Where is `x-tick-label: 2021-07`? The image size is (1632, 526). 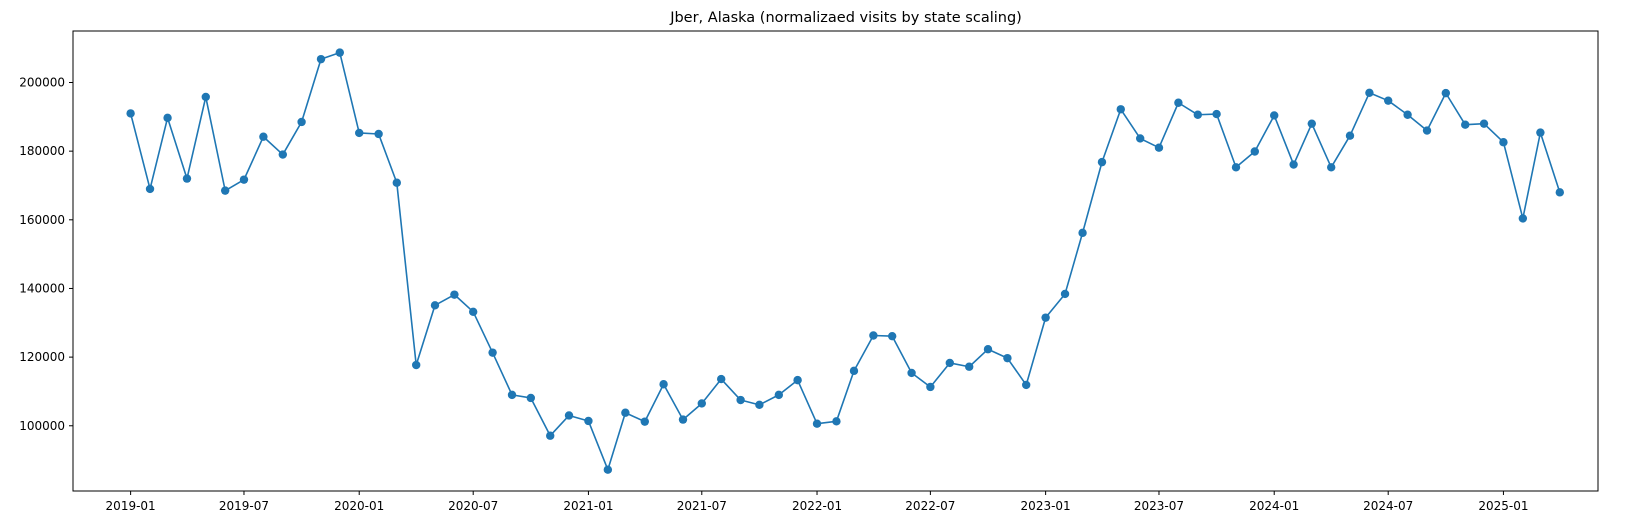 x-tick-label: 2021-07 is located at coordinates (702, 506).